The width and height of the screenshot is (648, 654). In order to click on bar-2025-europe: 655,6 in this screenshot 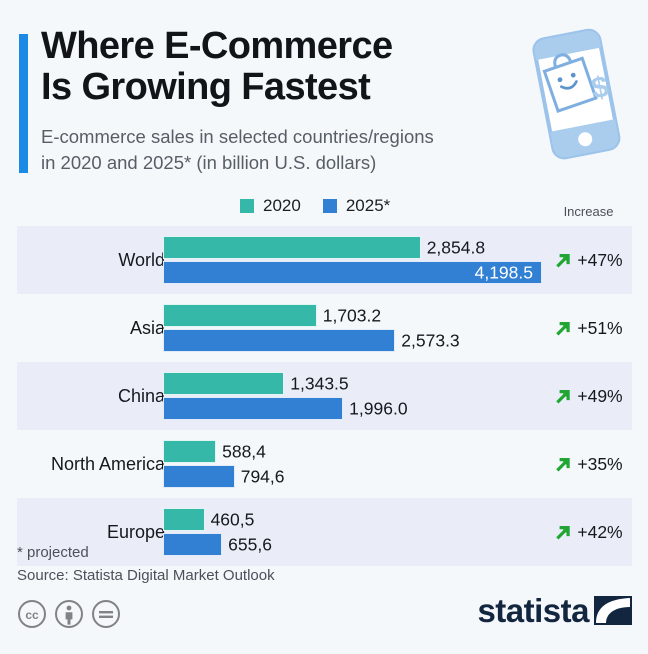, I will do `click(217, 544)`.